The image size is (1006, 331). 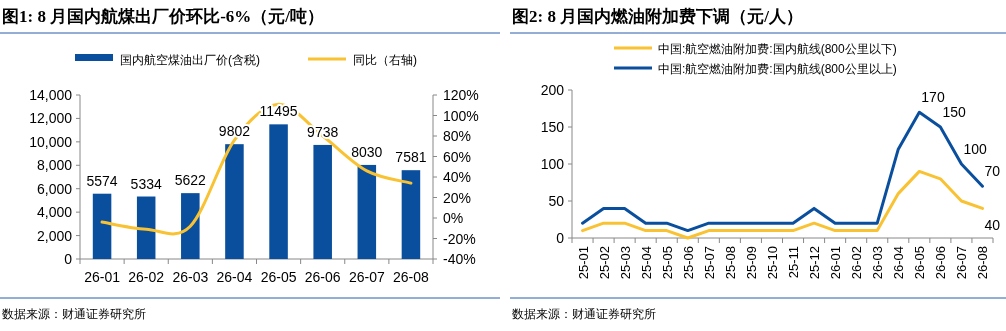 I want to click on y-tick-label: 12,000, so click(x=51, y=118).